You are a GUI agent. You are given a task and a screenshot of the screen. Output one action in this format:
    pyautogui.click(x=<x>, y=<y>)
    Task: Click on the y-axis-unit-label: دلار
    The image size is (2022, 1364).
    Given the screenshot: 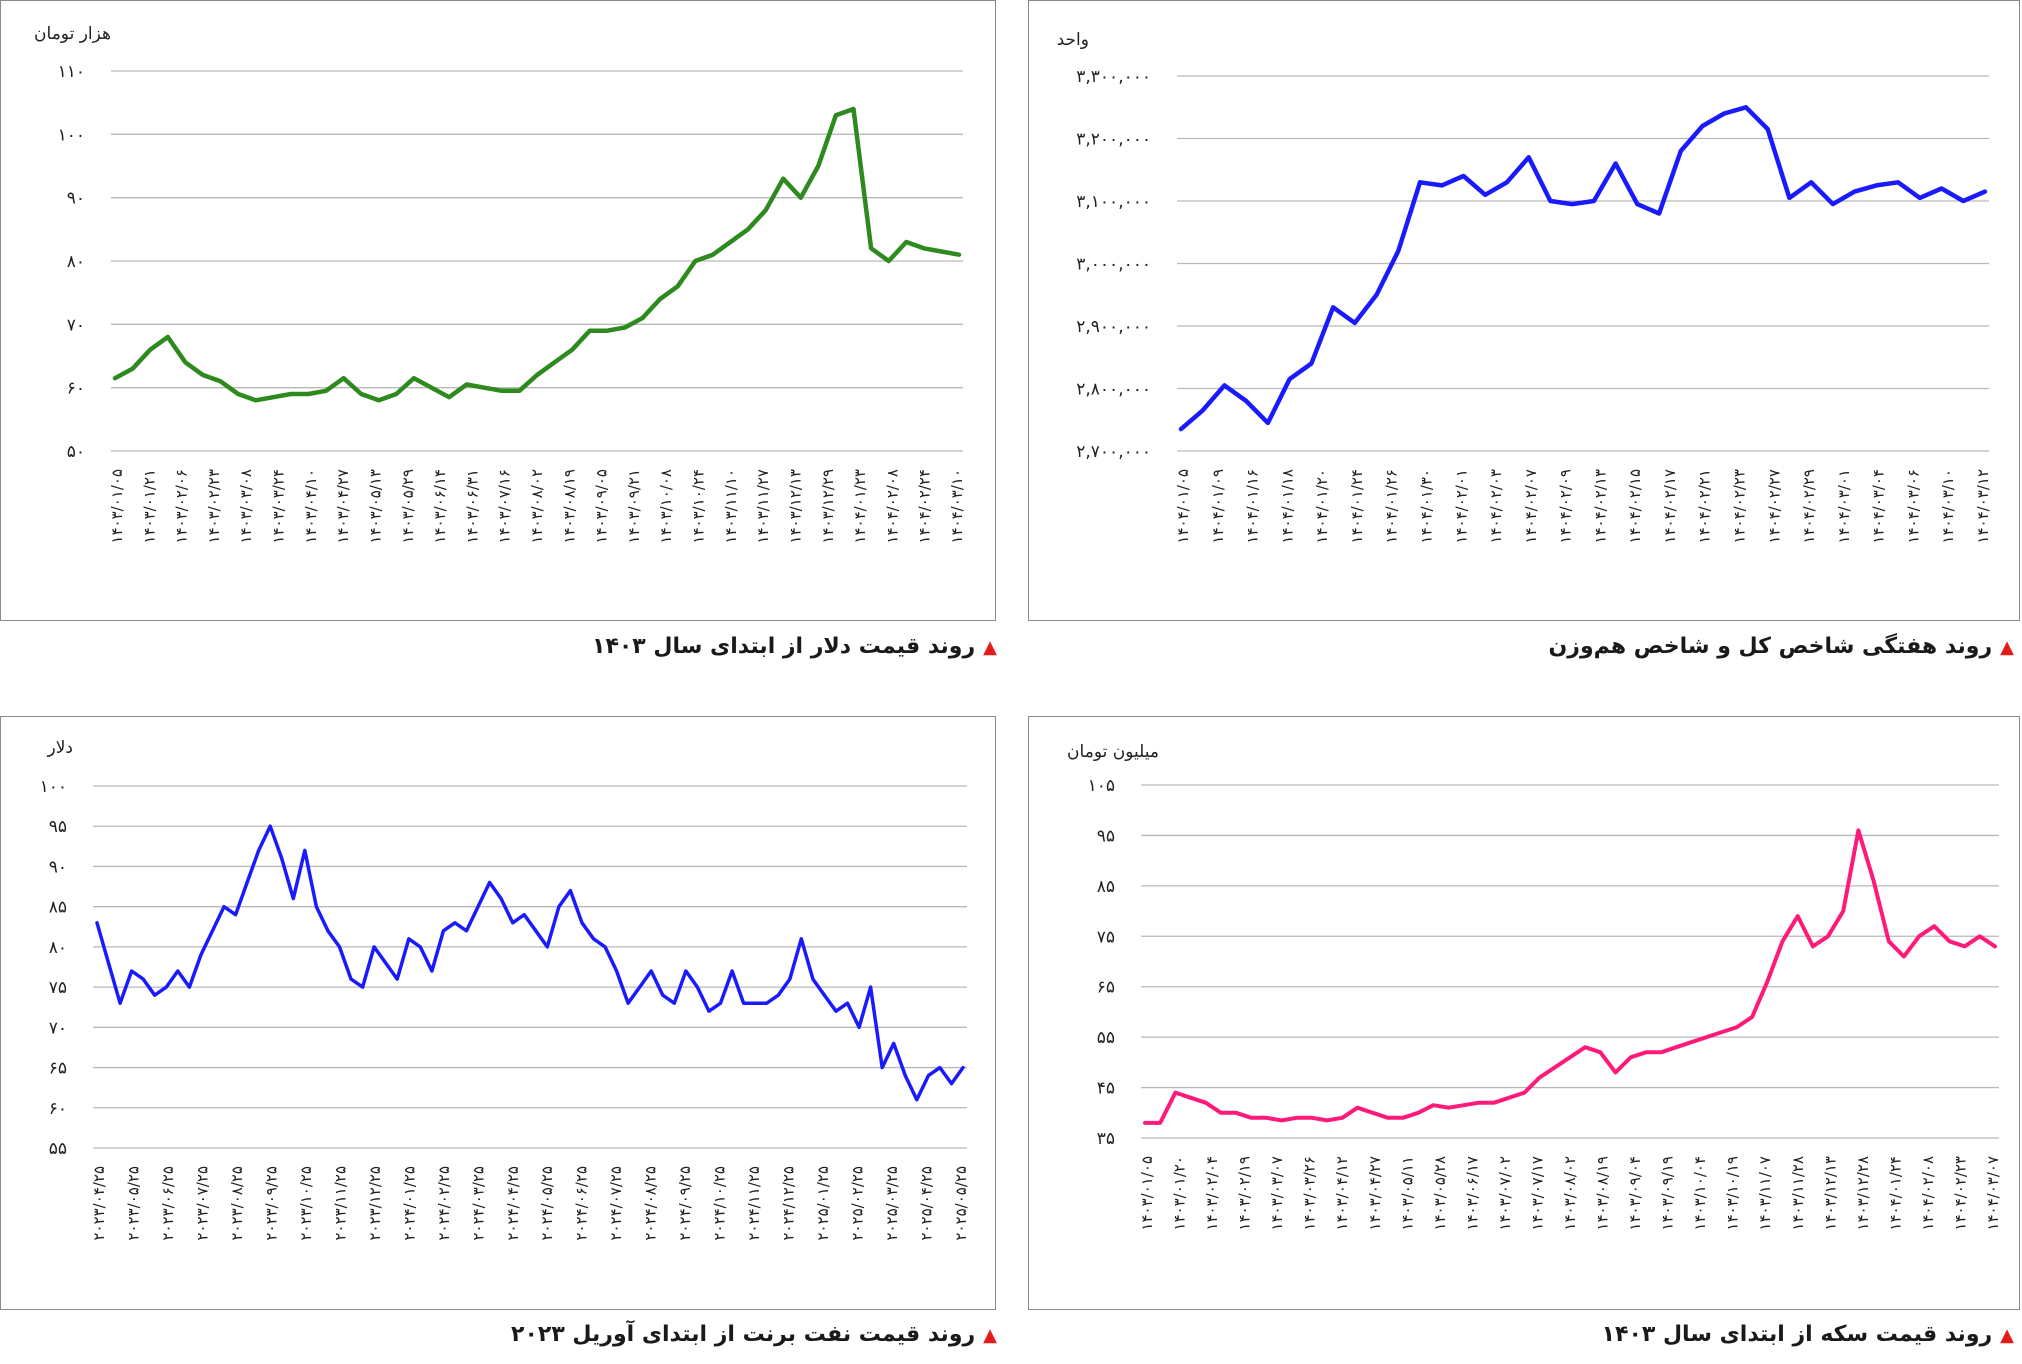 What is the action you would take?
    pyautogui.click(x=60, y=748)
    